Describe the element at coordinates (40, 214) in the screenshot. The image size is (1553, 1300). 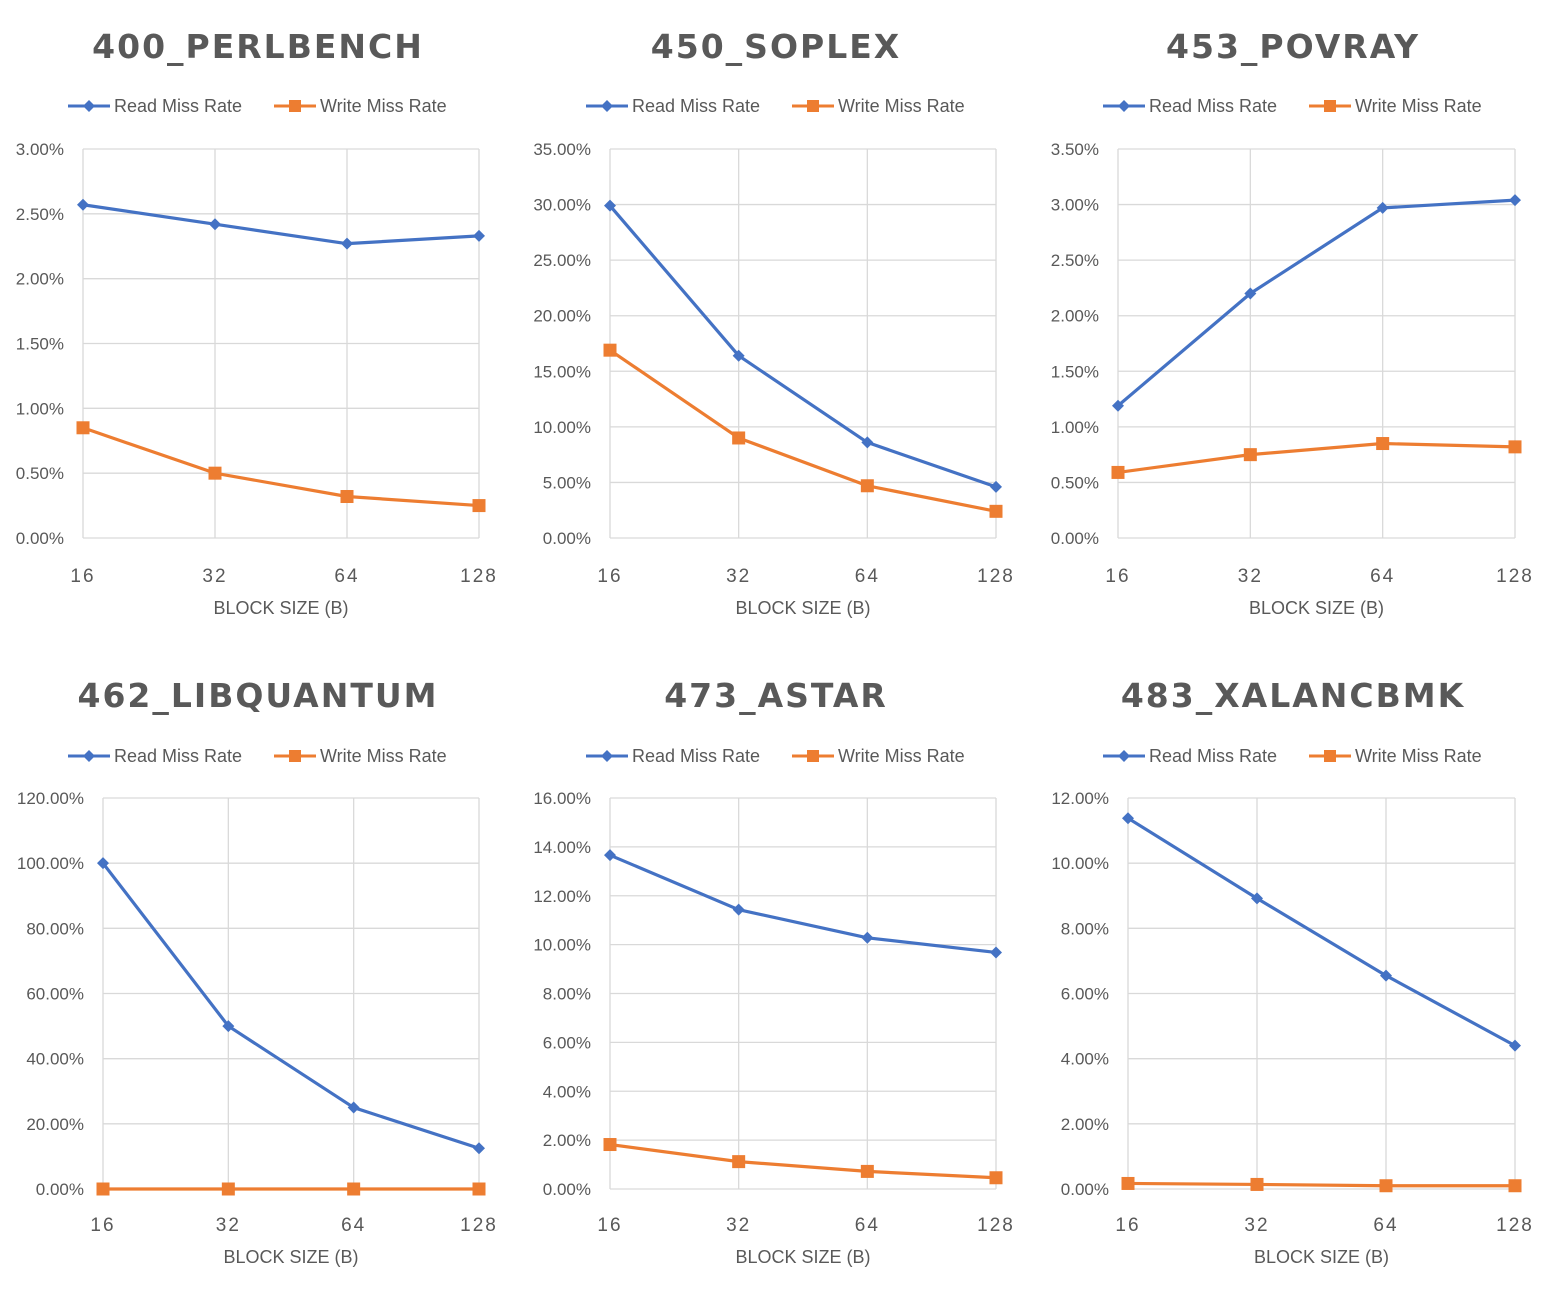
I see `y-tick-label: 2.50%` at that location.